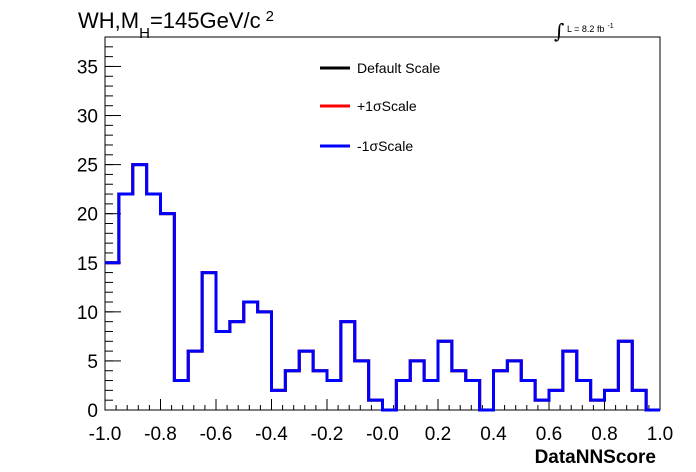  What do you see at coordinates (610, 26) in the screenshot?
I see `luminosity-superscript: -1` at bounding box center [610, 26].